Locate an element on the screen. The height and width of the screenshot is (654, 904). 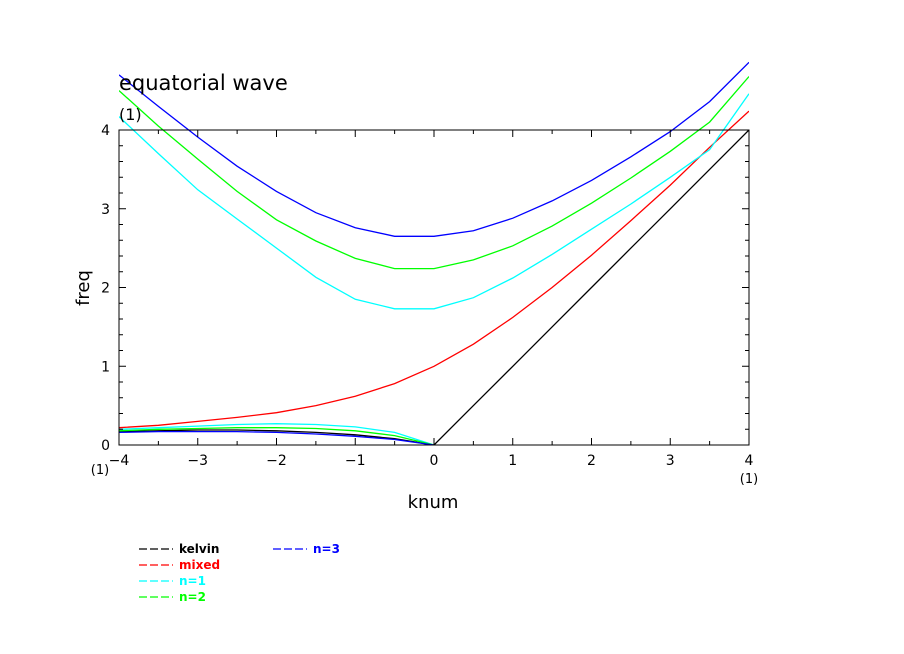
series-line-n-3-lower is located at coordinates (277, 437).